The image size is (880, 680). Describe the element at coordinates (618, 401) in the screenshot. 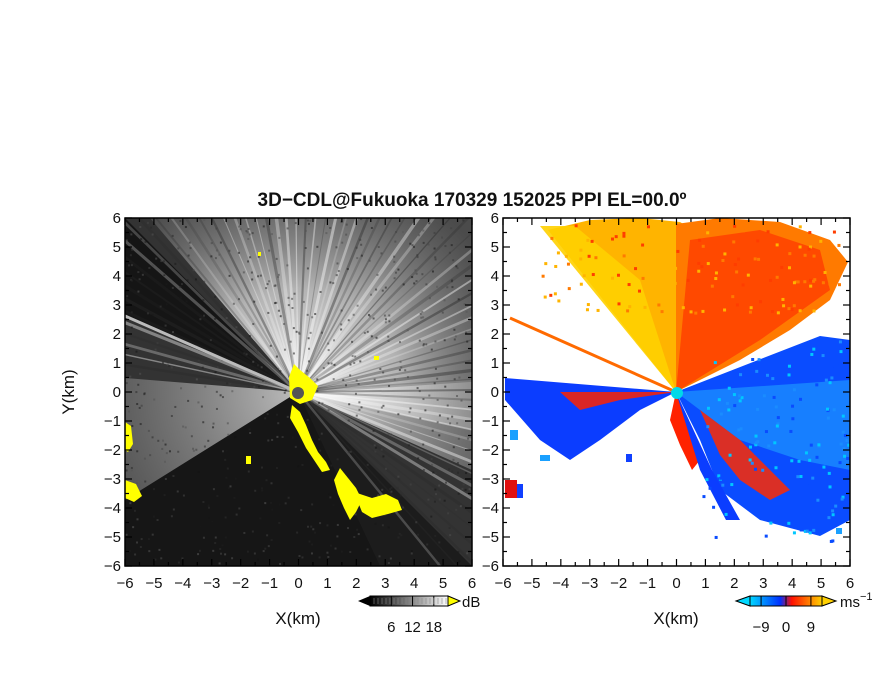

I see `velocity-sector-west-red` at that location.